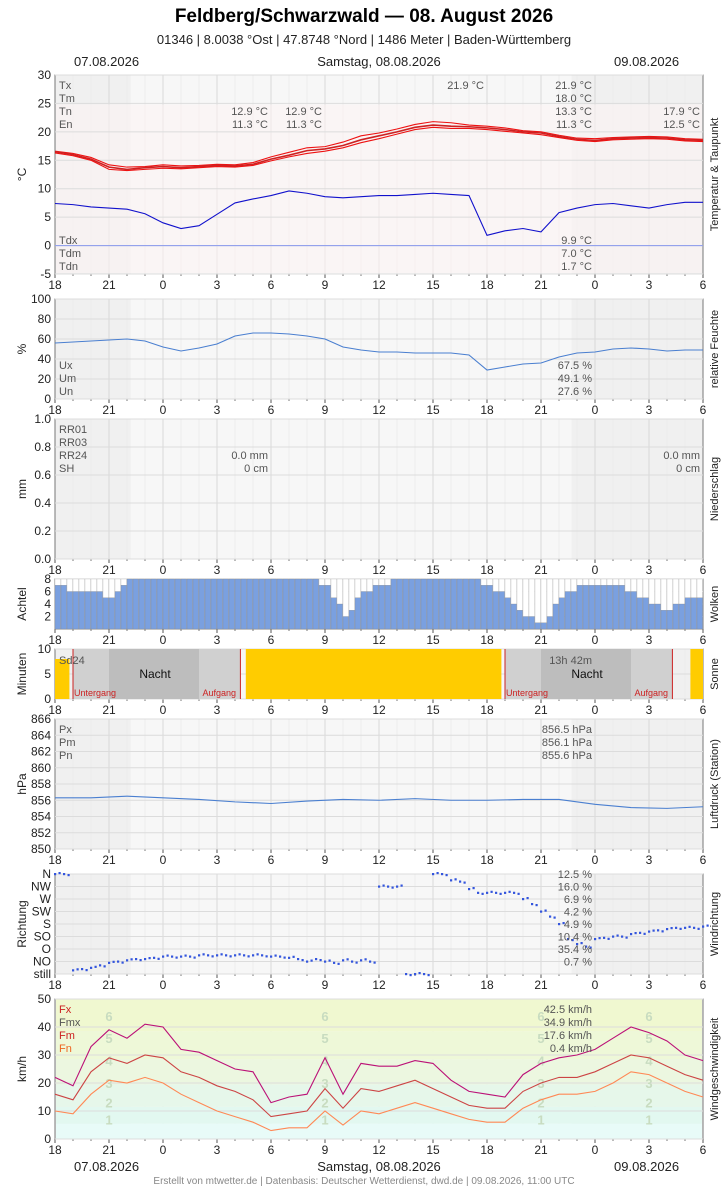  I want to click on legend-pm: Pm, so click(67, 743).